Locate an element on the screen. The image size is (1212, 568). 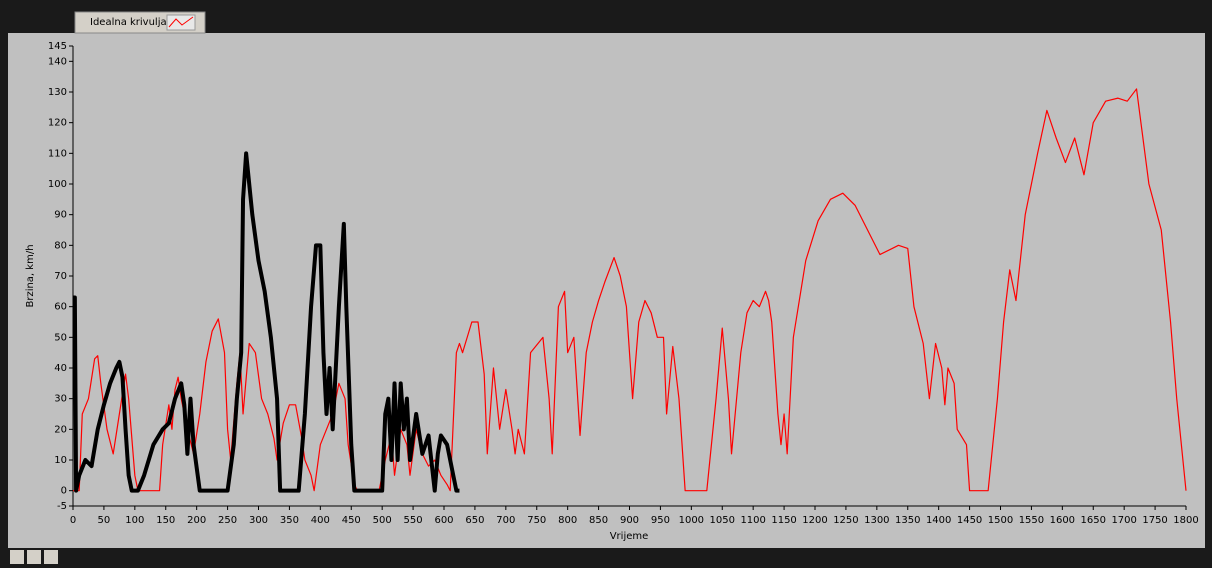
y-tick-label: 30 is located at coordinates (60, 399).